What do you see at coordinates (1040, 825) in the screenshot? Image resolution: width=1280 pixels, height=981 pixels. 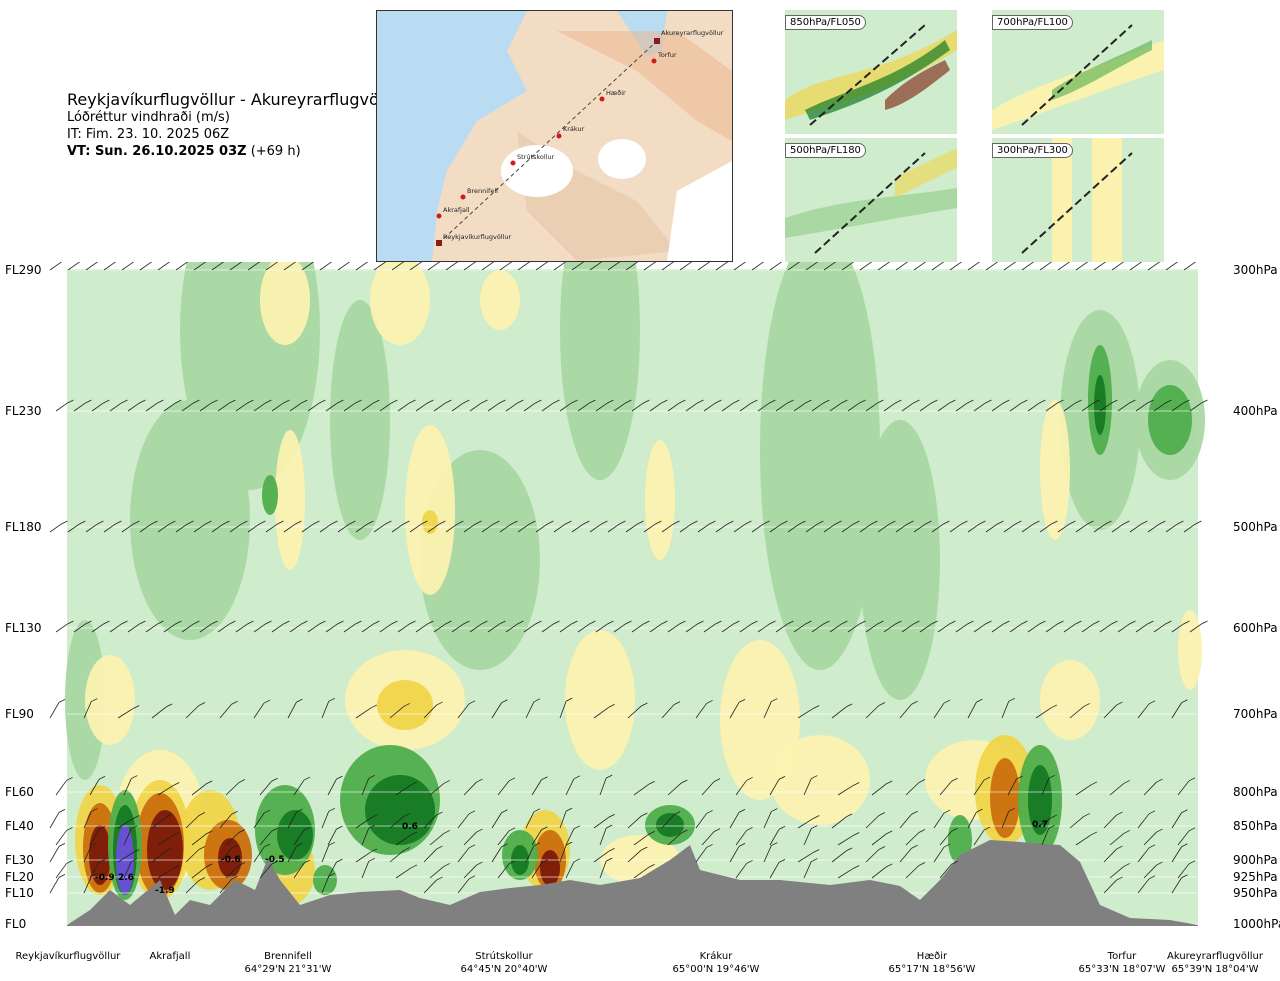 I see `contour-value-label: 0.7` at bounding box center [1040, 825].